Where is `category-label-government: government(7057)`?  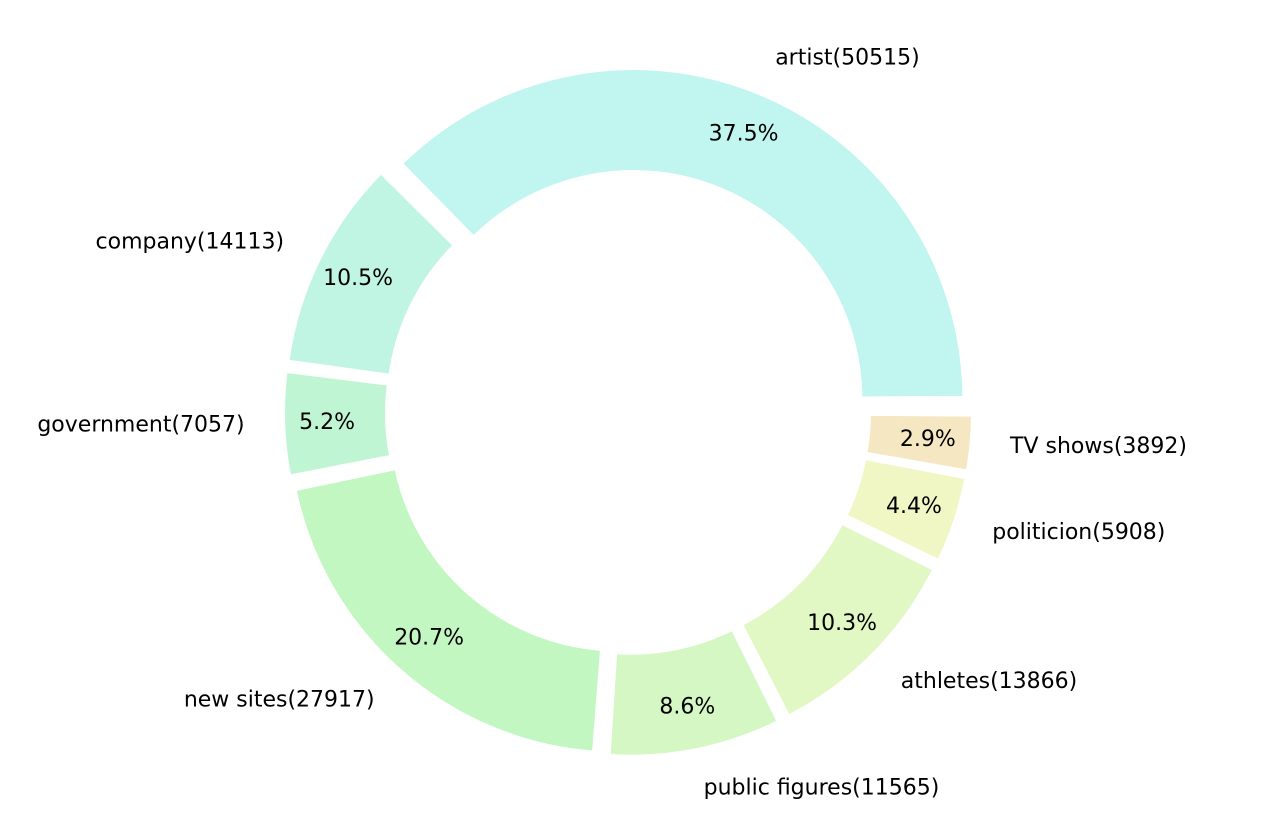 category-label-government: government(7057) is located at coordinates (140, 425).